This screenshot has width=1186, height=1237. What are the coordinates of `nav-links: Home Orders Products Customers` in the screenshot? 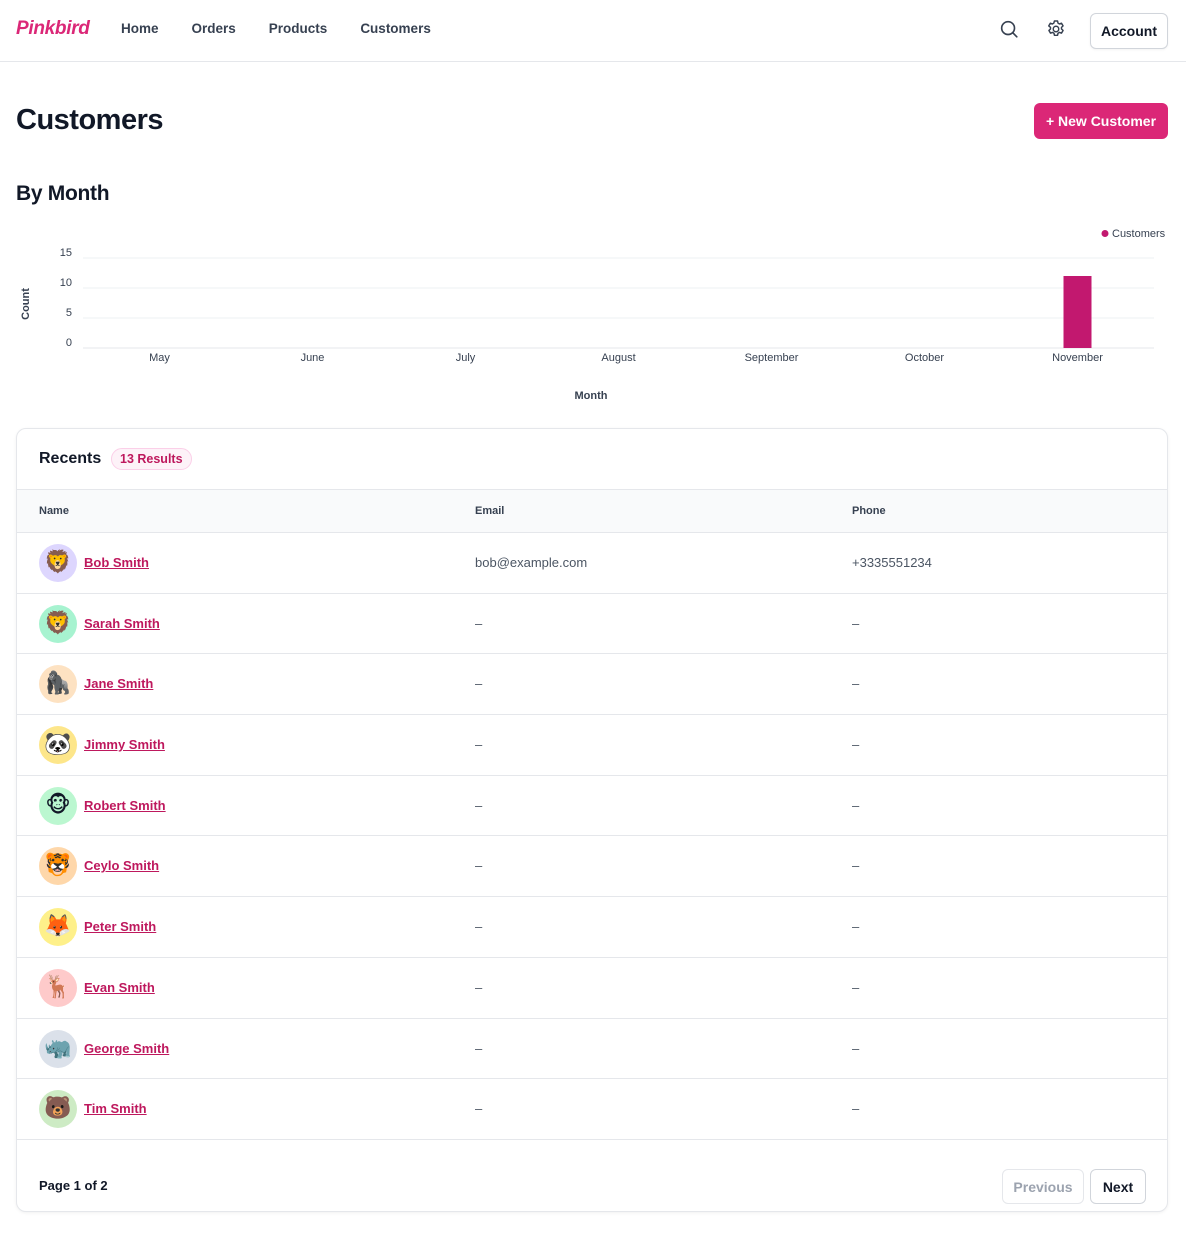 It's located at (292, 28).